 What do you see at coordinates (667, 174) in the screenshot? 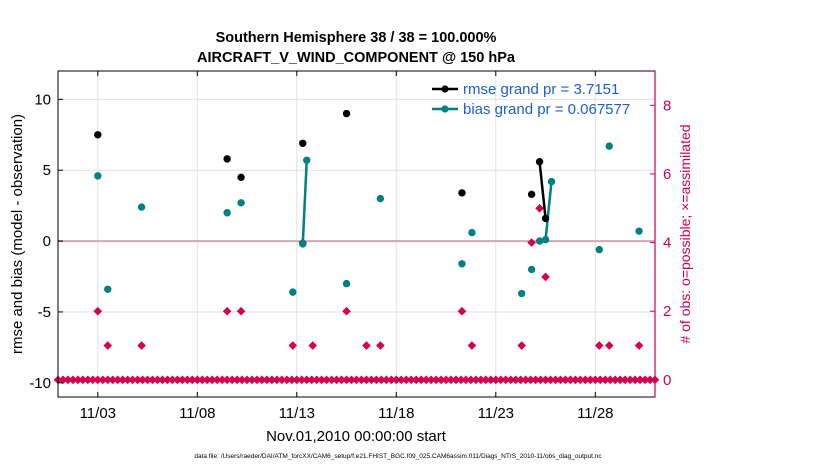
I see `y-tick-label-right: 6` at bounding box center [667, 174].